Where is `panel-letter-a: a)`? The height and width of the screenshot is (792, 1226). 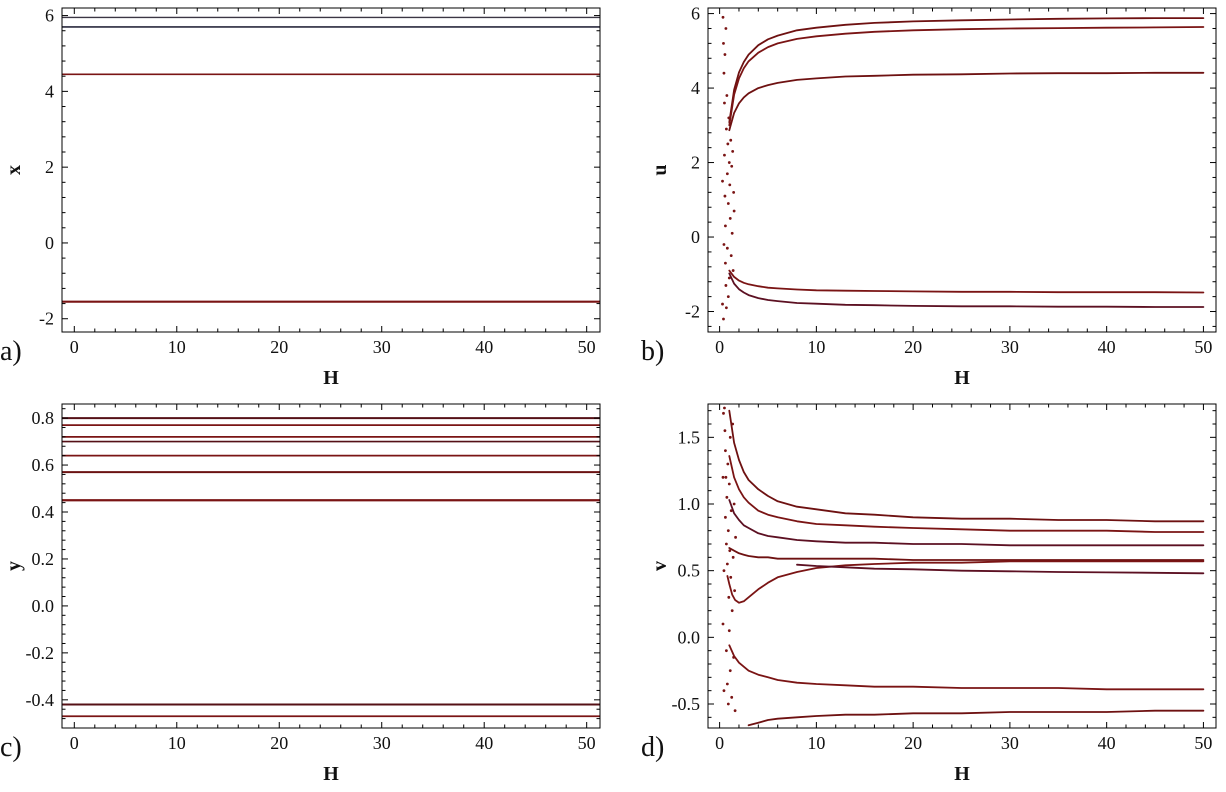
panel-letter-a: a) is located at coordinates (11, 351).